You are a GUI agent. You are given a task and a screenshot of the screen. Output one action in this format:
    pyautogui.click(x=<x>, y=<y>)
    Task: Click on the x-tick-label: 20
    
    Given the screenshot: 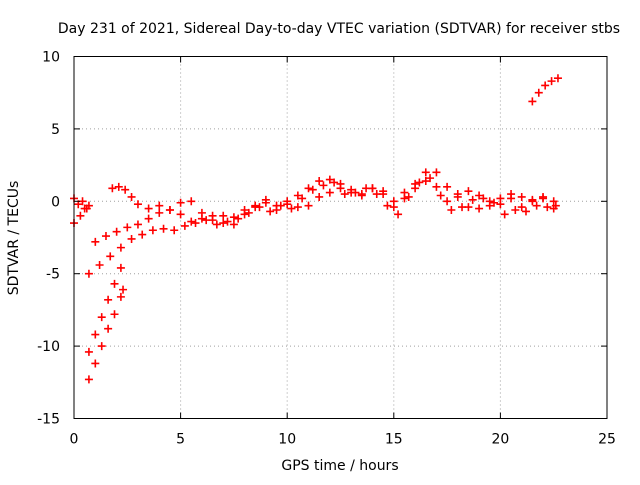 What is the action you would take?
    pyautogui.click(x=500, y=440)
    